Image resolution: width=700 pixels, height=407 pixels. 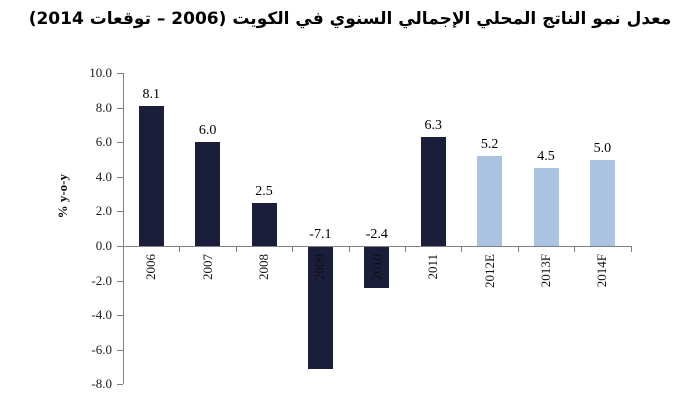 What do you see at coordinates (545, 271) in the screenshot?
I see `x-label-2013F: 2013F` at bounding box center [545, 271].